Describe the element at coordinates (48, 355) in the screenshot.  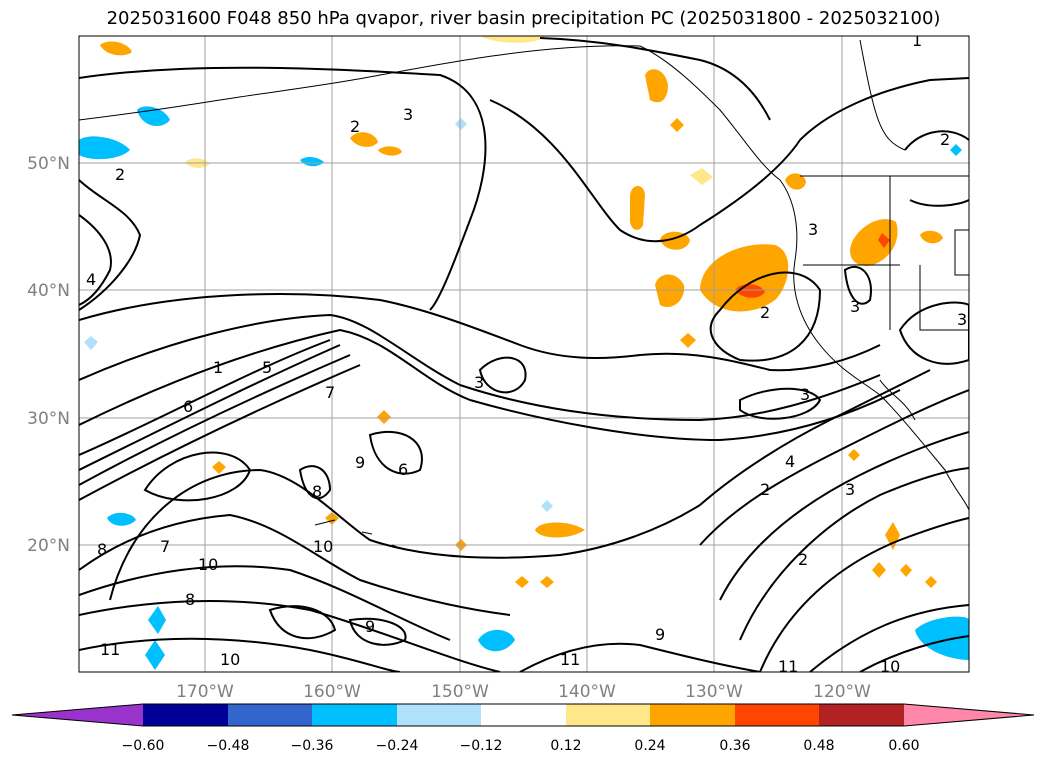
I see `latitude-labels: 50°N 40°N 30°N 20°N` at that location.